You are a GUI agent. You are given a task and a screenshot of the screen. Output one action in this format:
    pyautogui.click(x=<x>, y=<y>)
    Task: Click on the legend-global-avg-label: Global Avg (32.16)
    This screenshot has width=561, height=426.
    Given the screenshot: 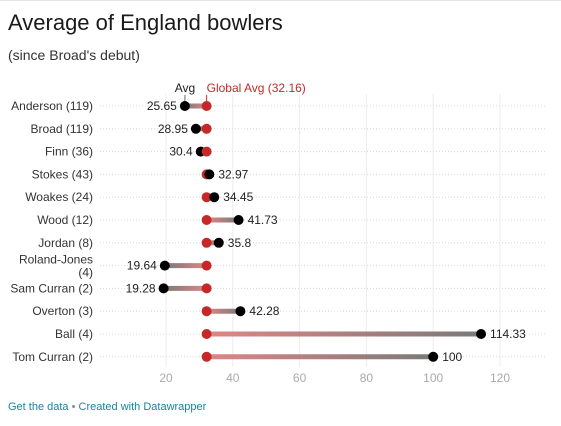 What is the action you would take?
    pyautogui.click(x=256, y=88)
    